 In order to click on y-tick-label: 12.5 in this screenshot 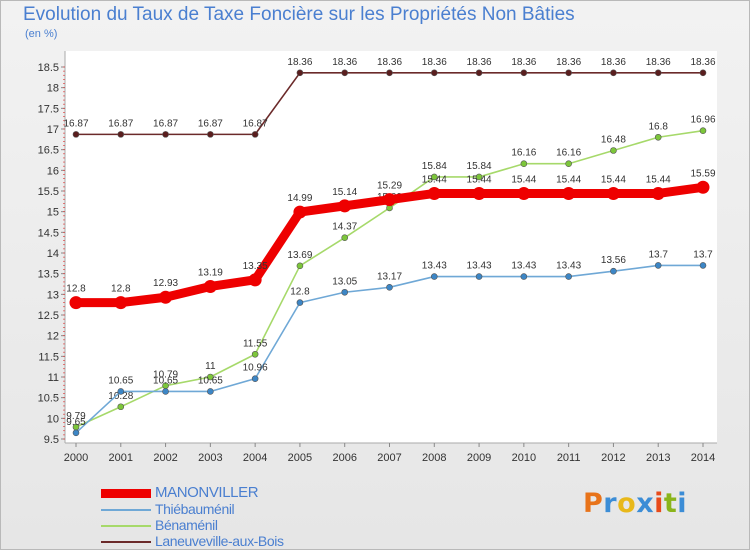, I will do `click(48, 316)`.